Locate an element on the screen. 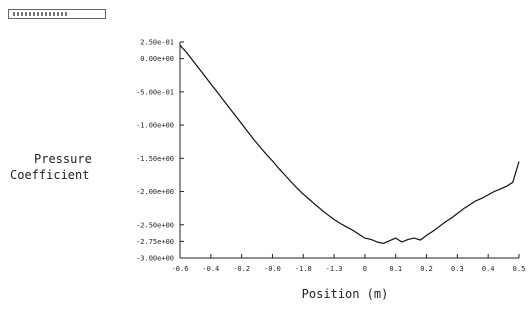  y-tick-label: 0.00e+00 is located at coordinates (157, 59).